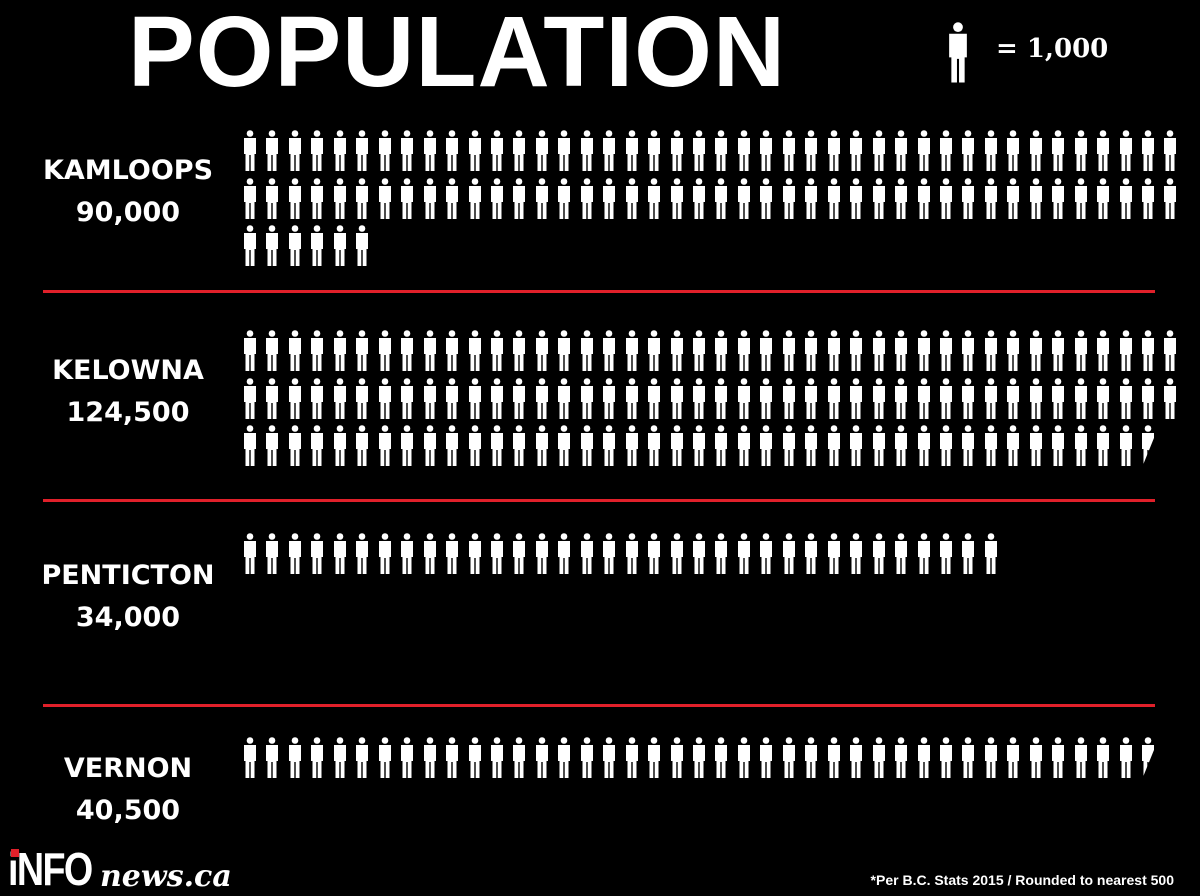 This screenshot has height=896, width=1200. What do you see at coordinates (128, 597) in the screenshot?
I see `category-label: PENTICTON 34,000` at bounding box center [128, 597].